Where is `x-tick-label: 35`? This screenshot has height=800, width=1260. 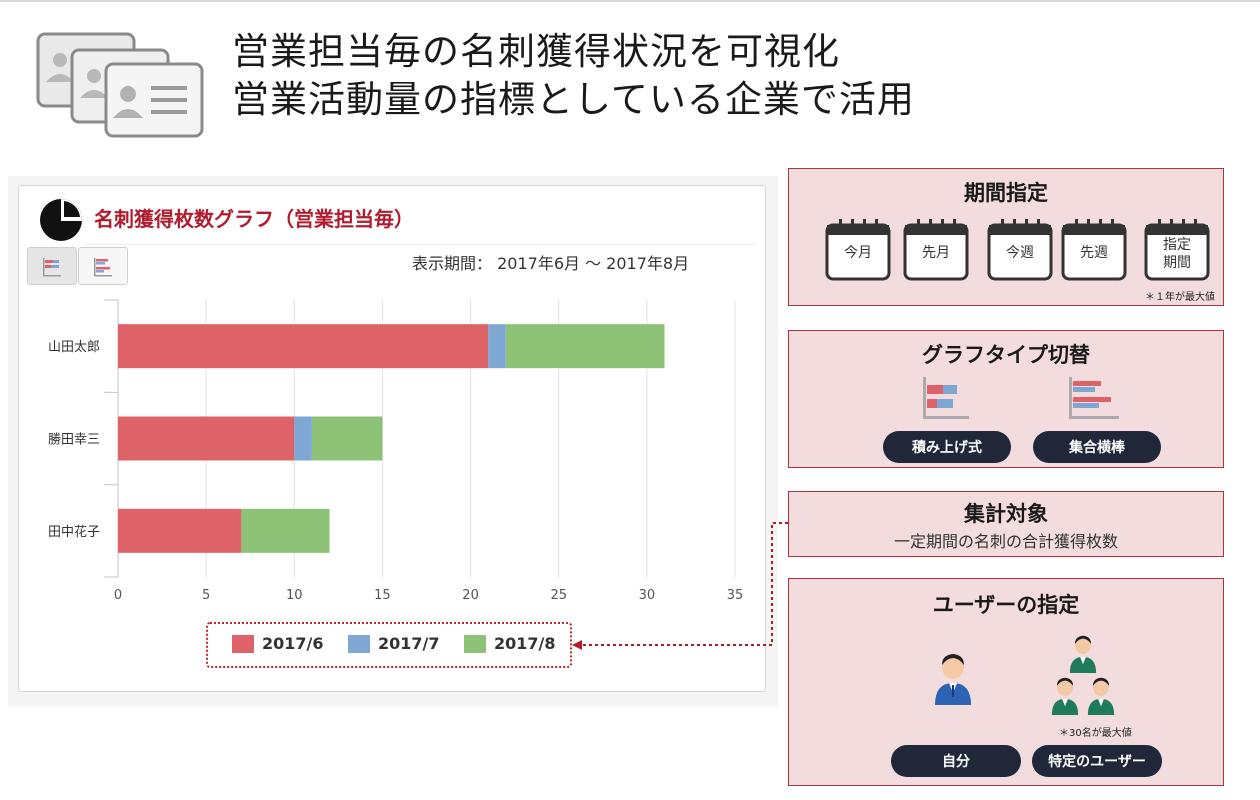
x-tick-label: 35 is located at coordinates (735, 595).